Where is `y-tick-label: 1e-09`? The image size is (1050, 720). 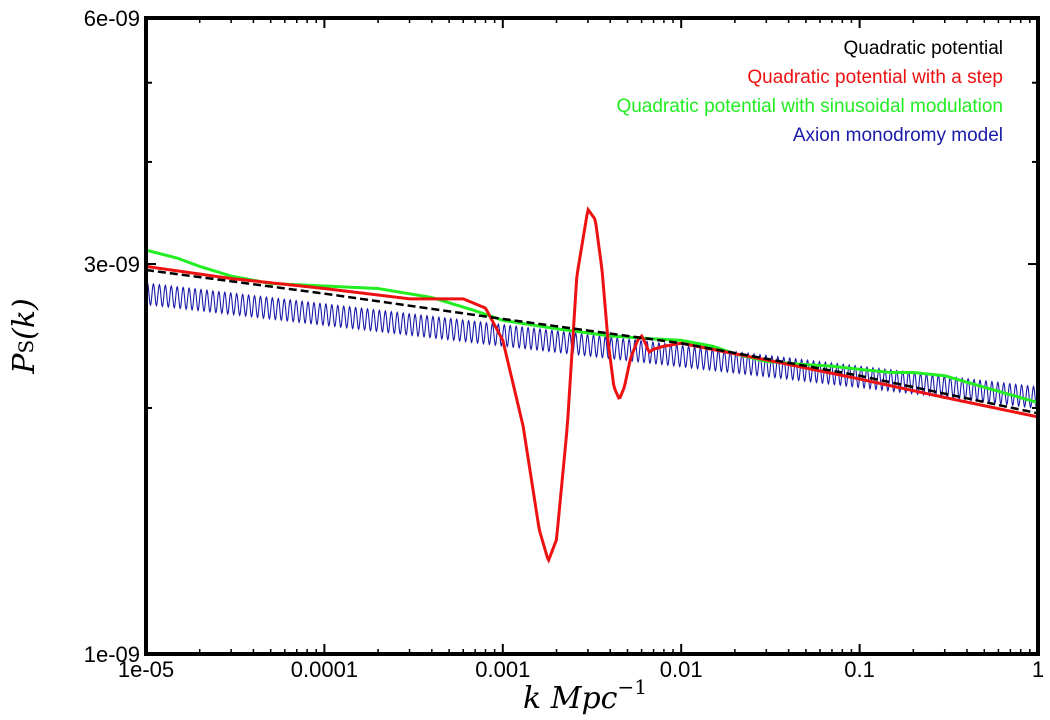 y-tick-label: 1e-09 is located at coordinates (112, 654).